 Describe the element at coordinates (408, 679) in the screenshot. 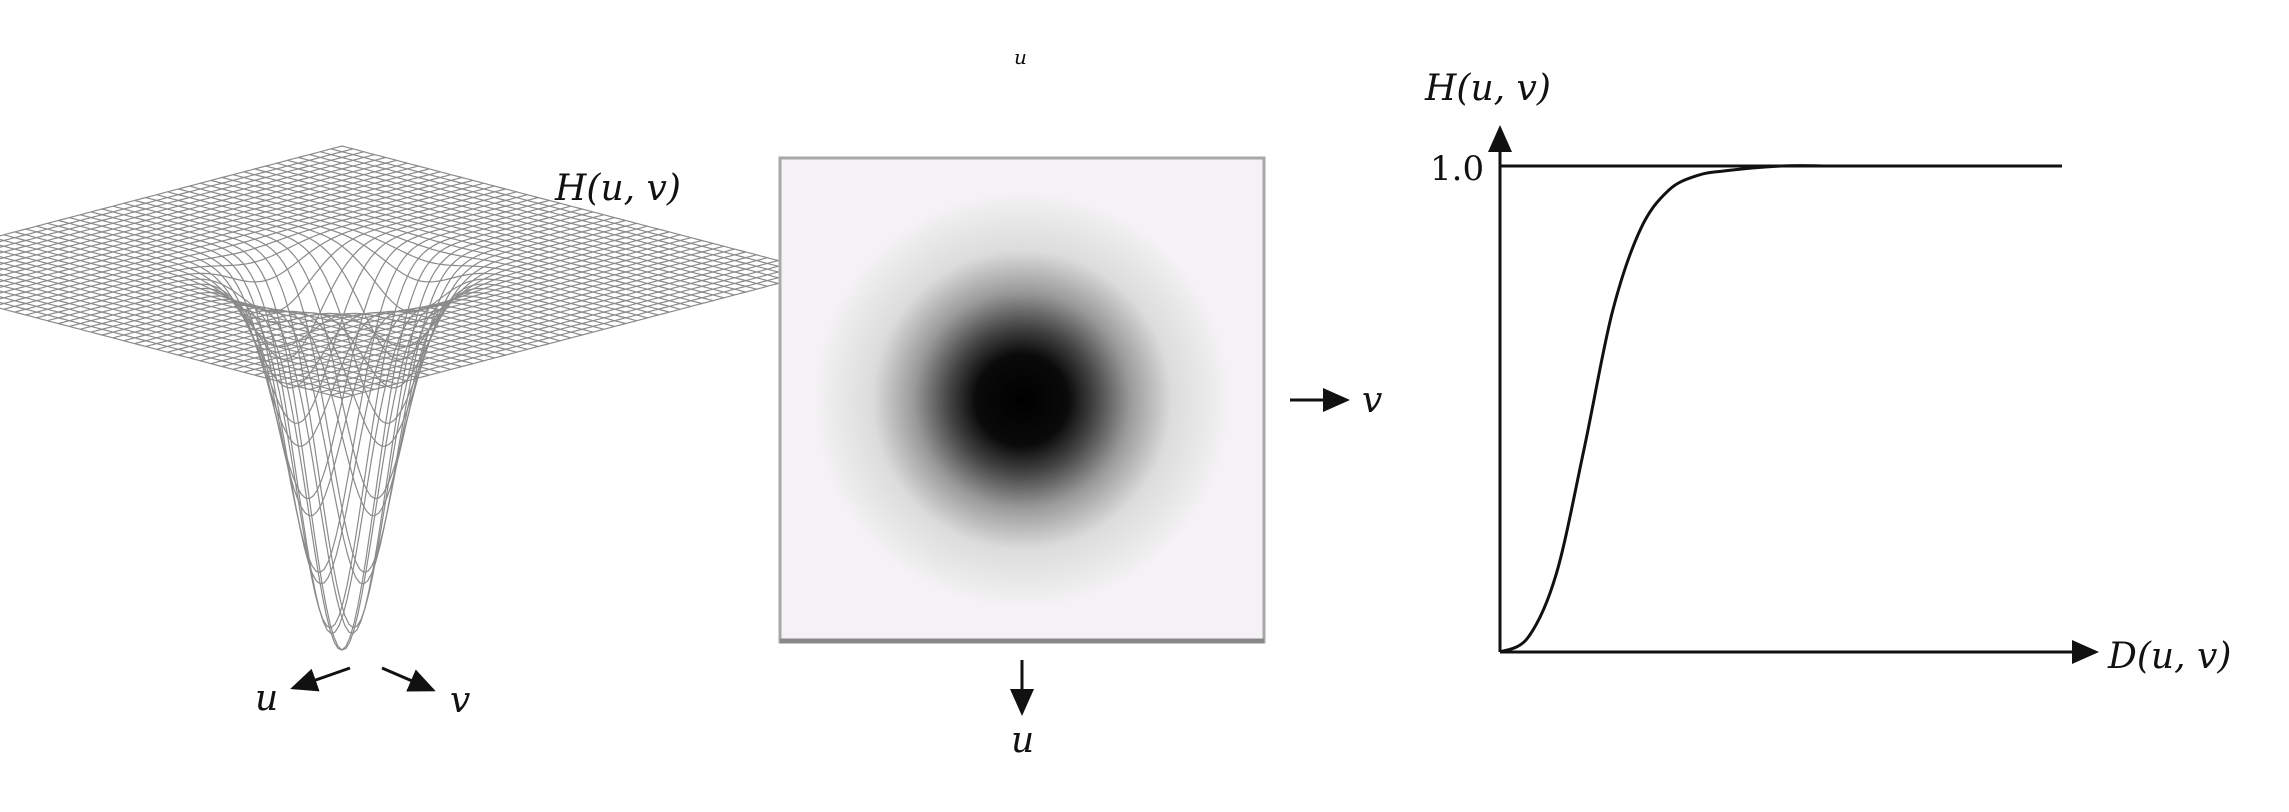

I see `v-arrow` at that location.